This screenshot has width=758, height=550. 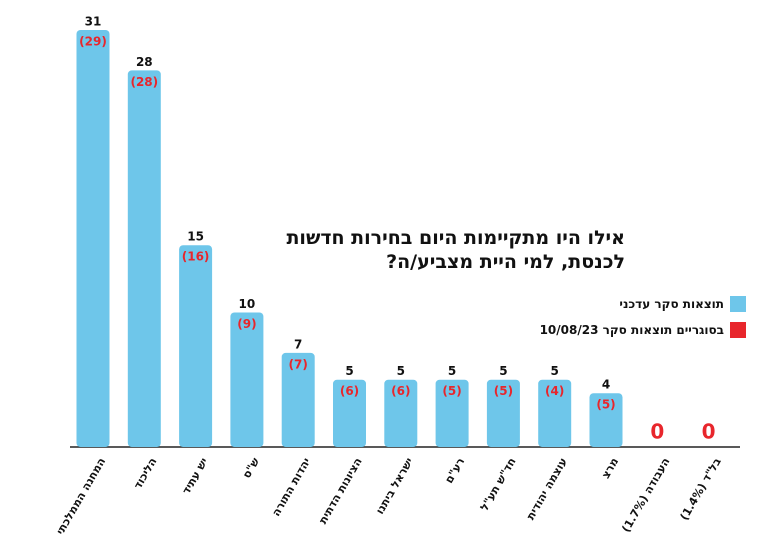 What do you see at coordinates (247, 304) in the screenshot?
I see `value-label: 10` at bounding box center [247, 304].